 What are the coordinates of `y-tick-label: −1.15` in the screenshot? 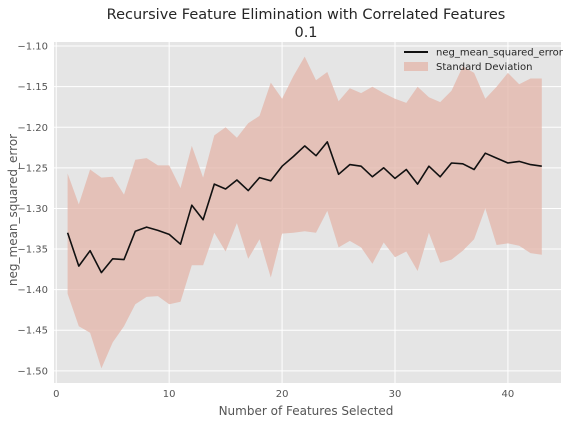 It's located at (32, 87).